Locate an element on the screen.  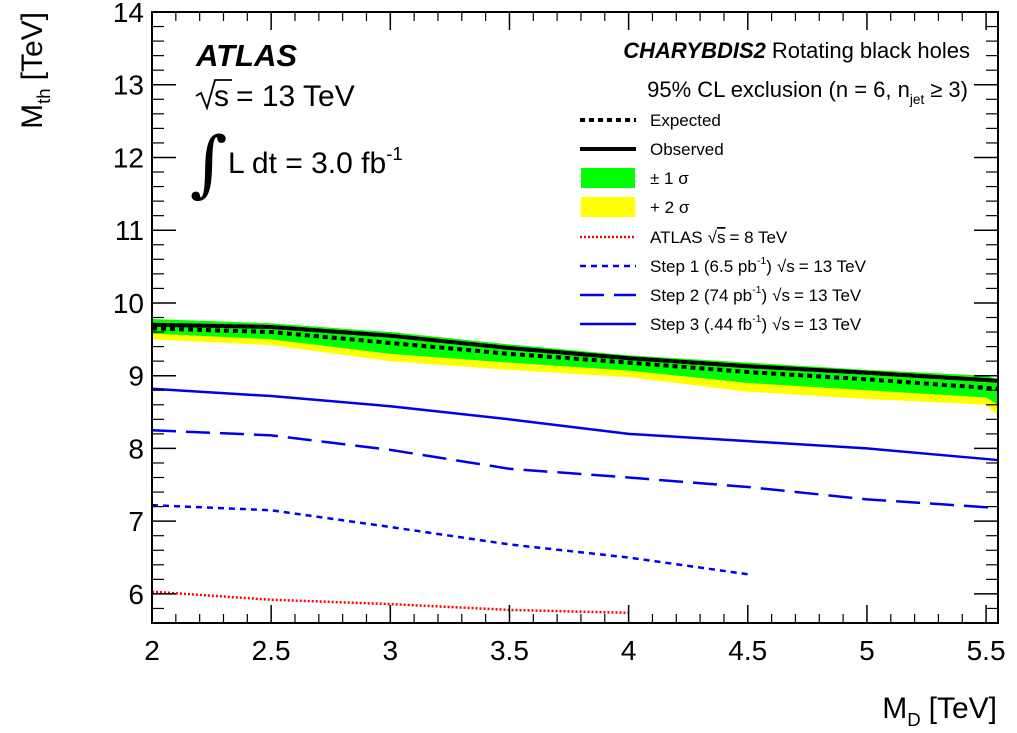
x-tick-label: 4 is located at coordinates (629, 650).